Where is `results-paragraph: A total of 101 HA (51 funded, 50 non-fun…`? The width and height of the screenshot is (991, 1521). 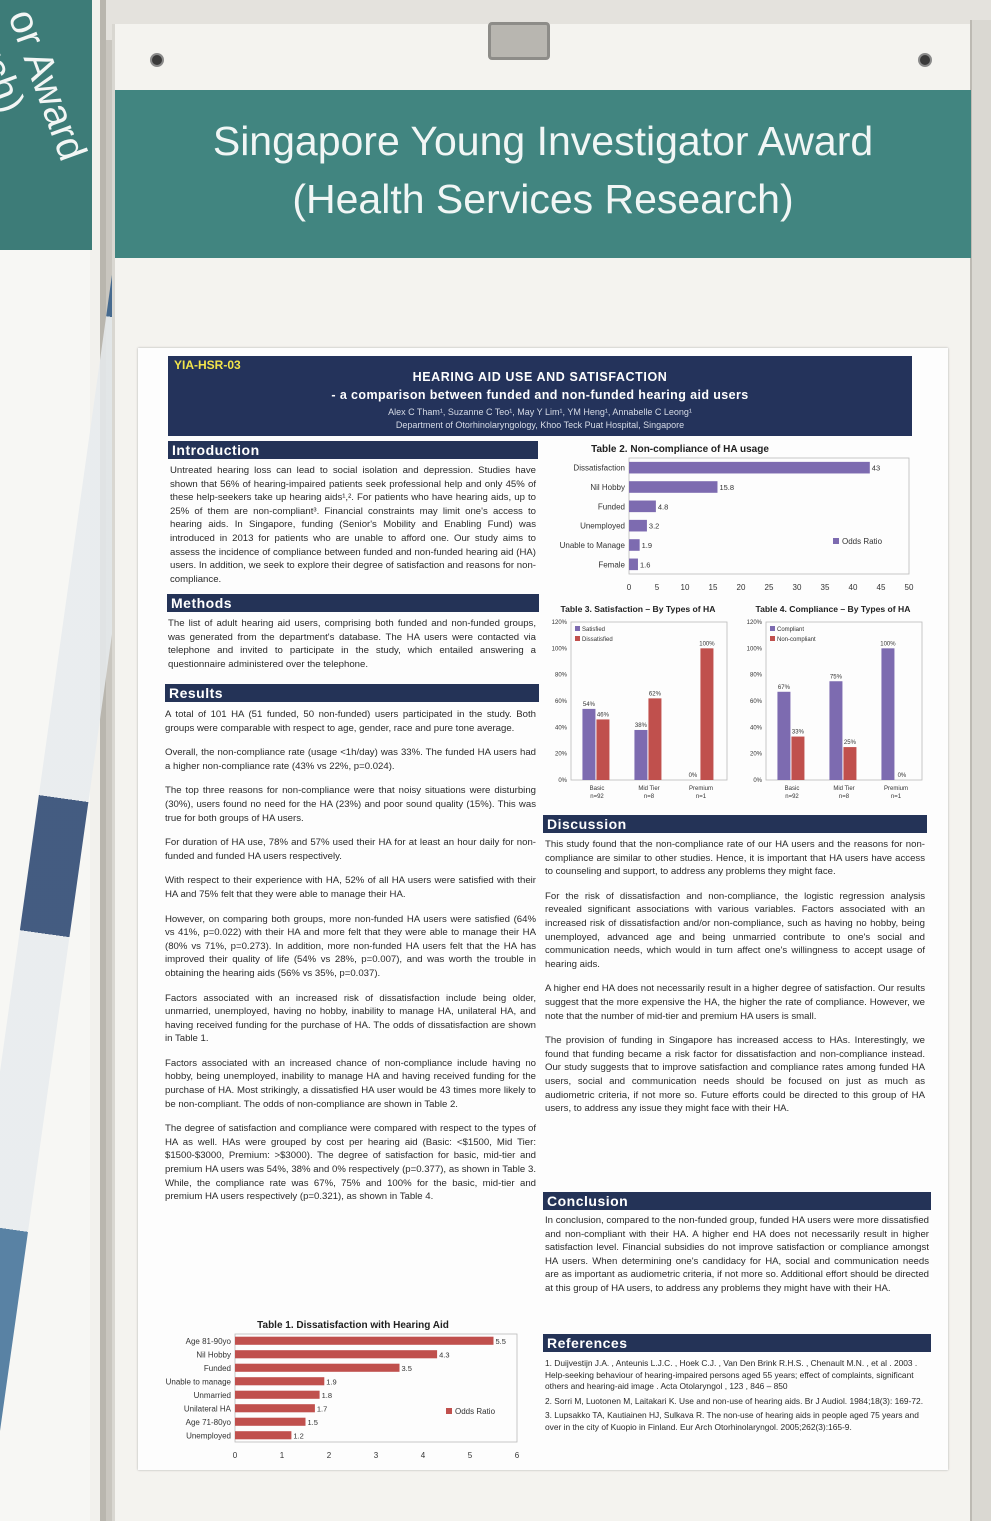 results-paragraph: A total of 101 HA (51 funded, 50 non-fun… is located at coordinates (350, 721).